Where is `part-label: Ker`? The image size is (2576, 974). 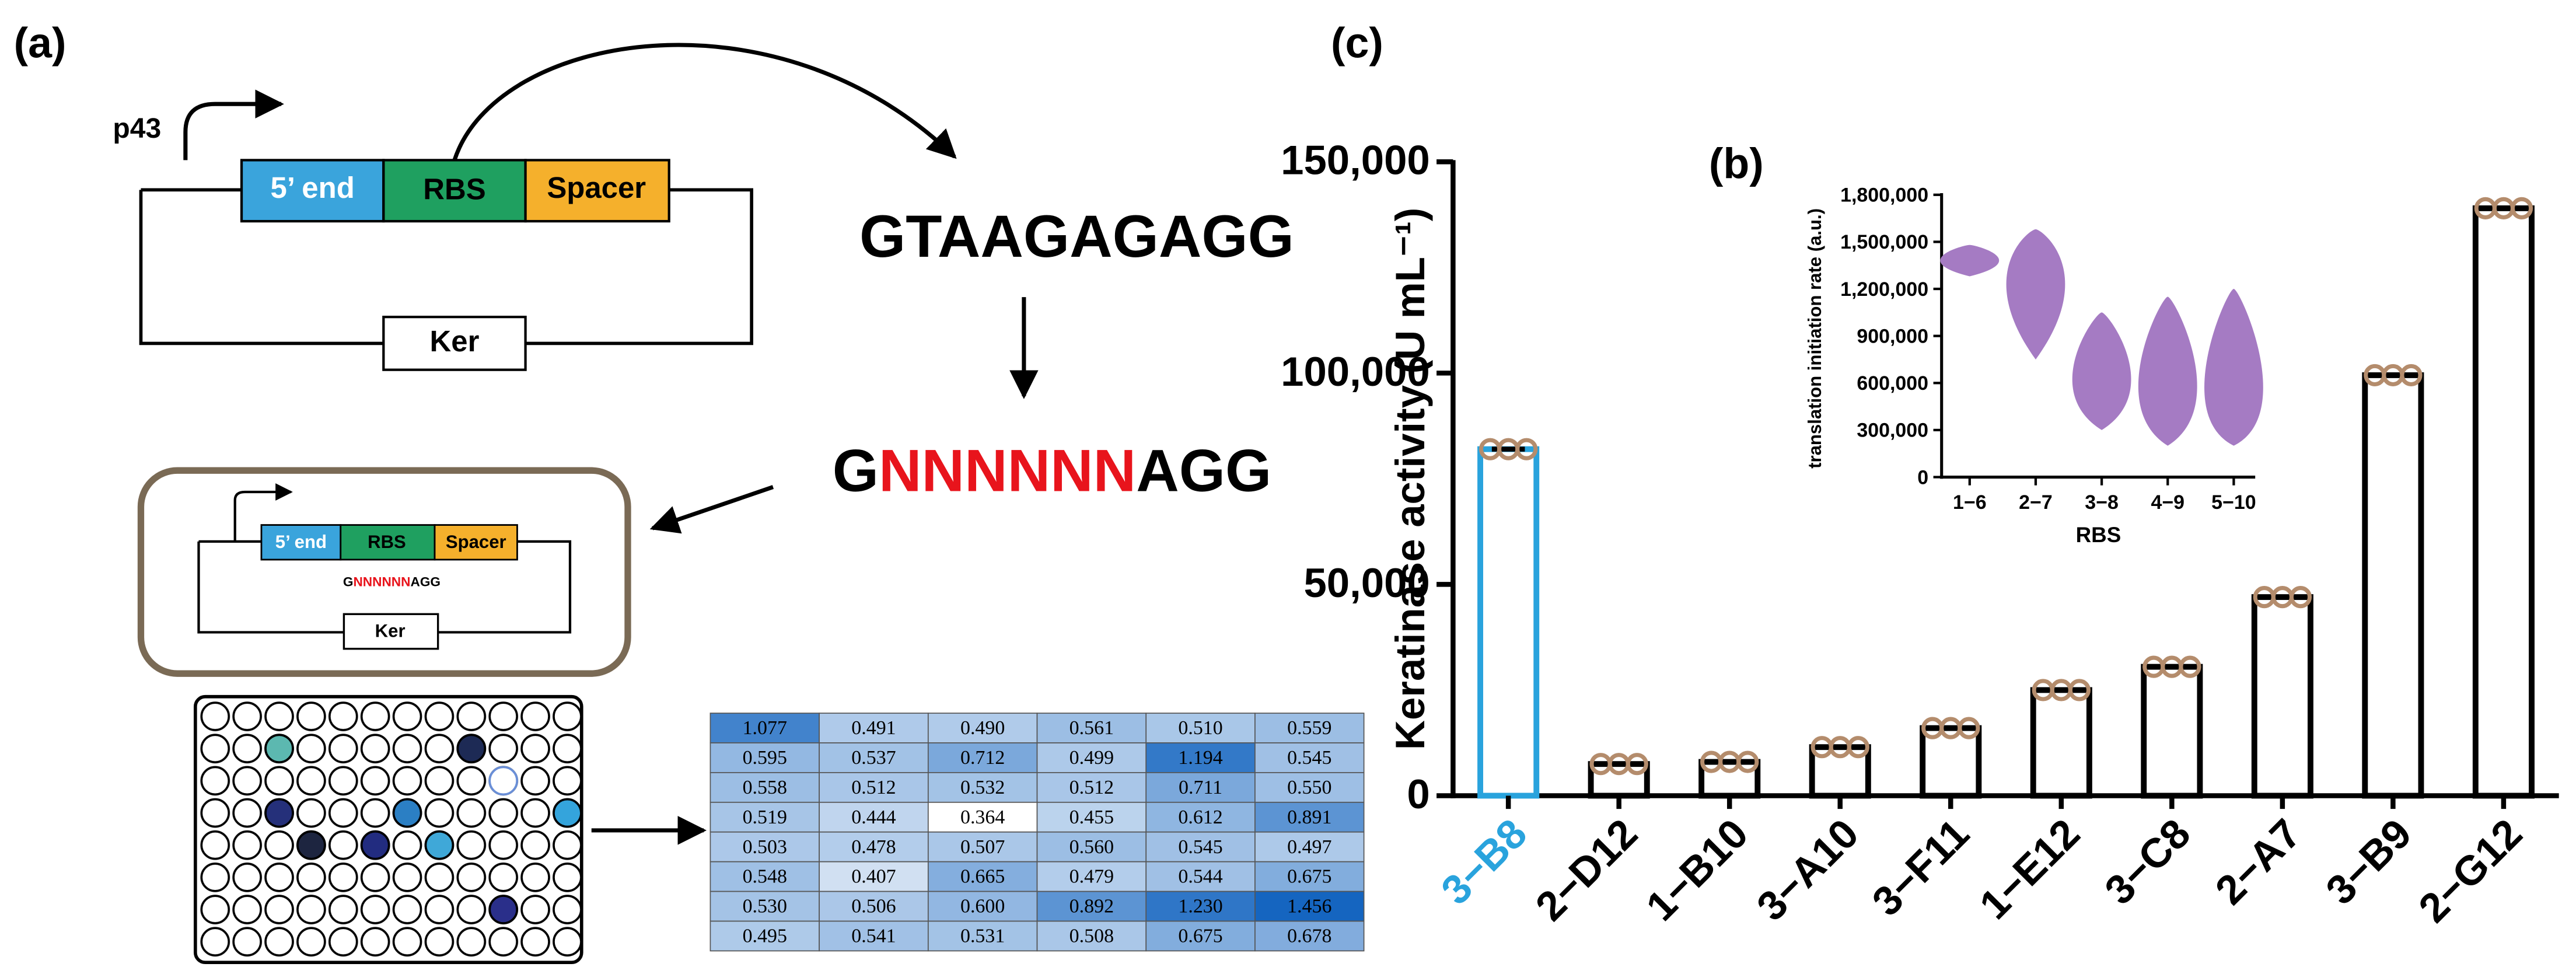
part-label: Ker is located at coordinates (455, 341).